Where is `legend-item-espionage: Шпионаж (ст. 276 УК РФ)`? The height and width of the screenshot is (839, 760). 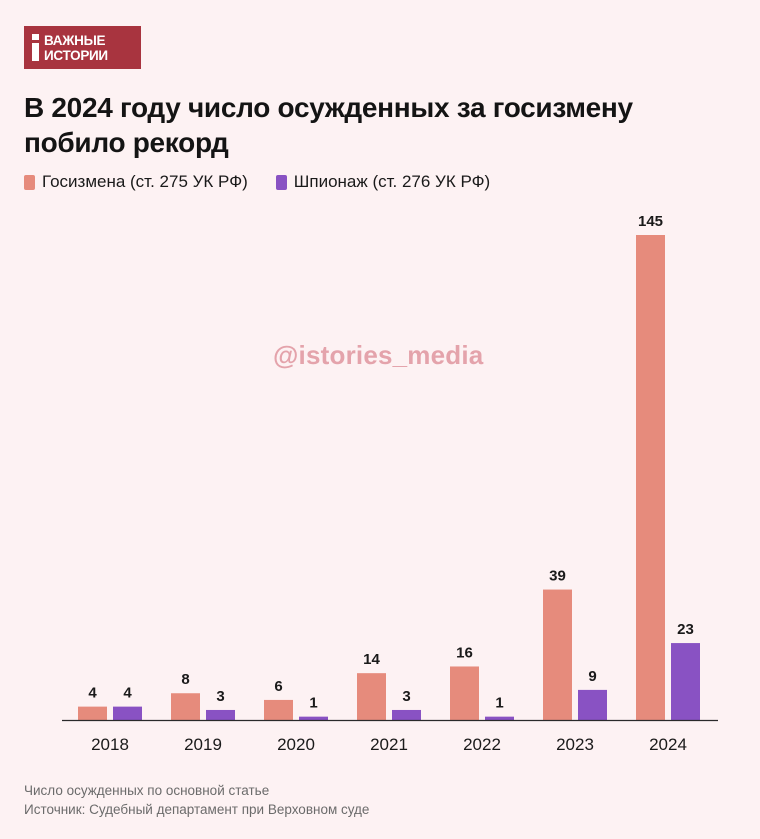
legend-item-espionage: Шпионаж (ст. 276 УК РФ) is located at coordinates (383, 182).